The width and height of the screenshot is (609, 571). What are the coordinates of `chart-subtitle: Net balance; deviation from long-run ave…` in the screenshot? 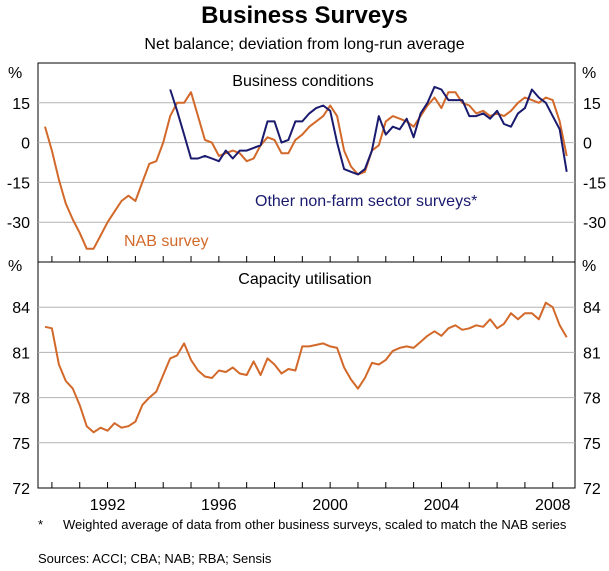 It's located at (304, 44).